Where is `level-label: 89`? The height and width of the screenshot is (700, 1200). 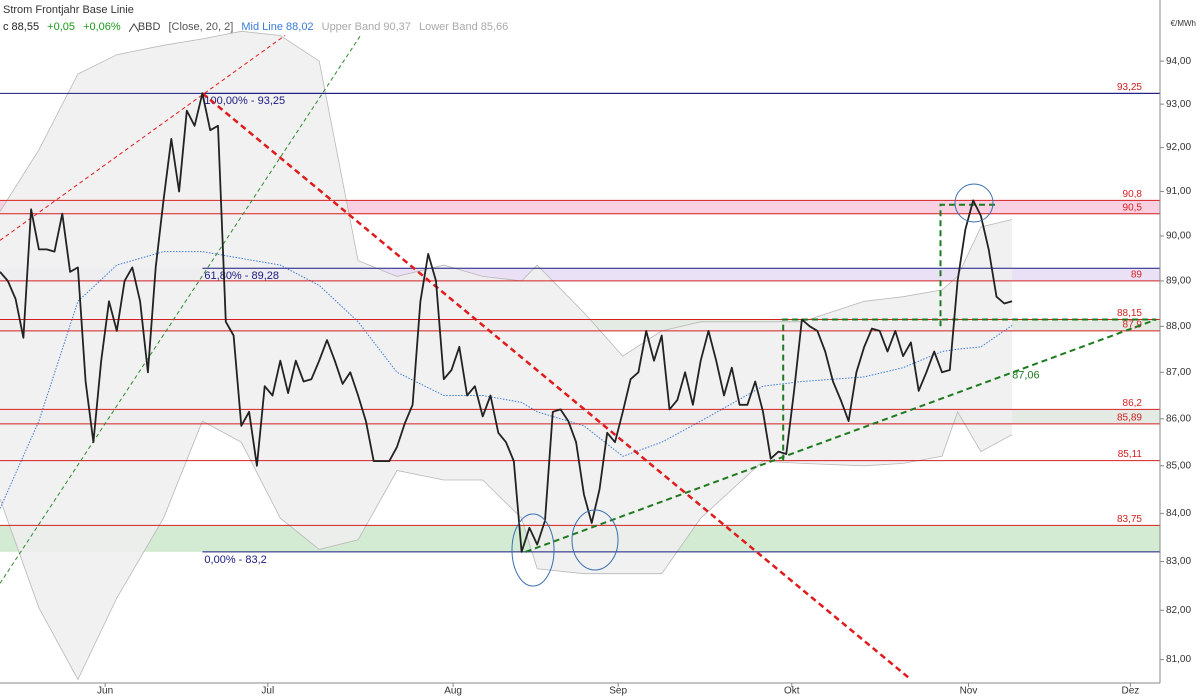
level-label: 89 is located at coordinates (1137, 275).